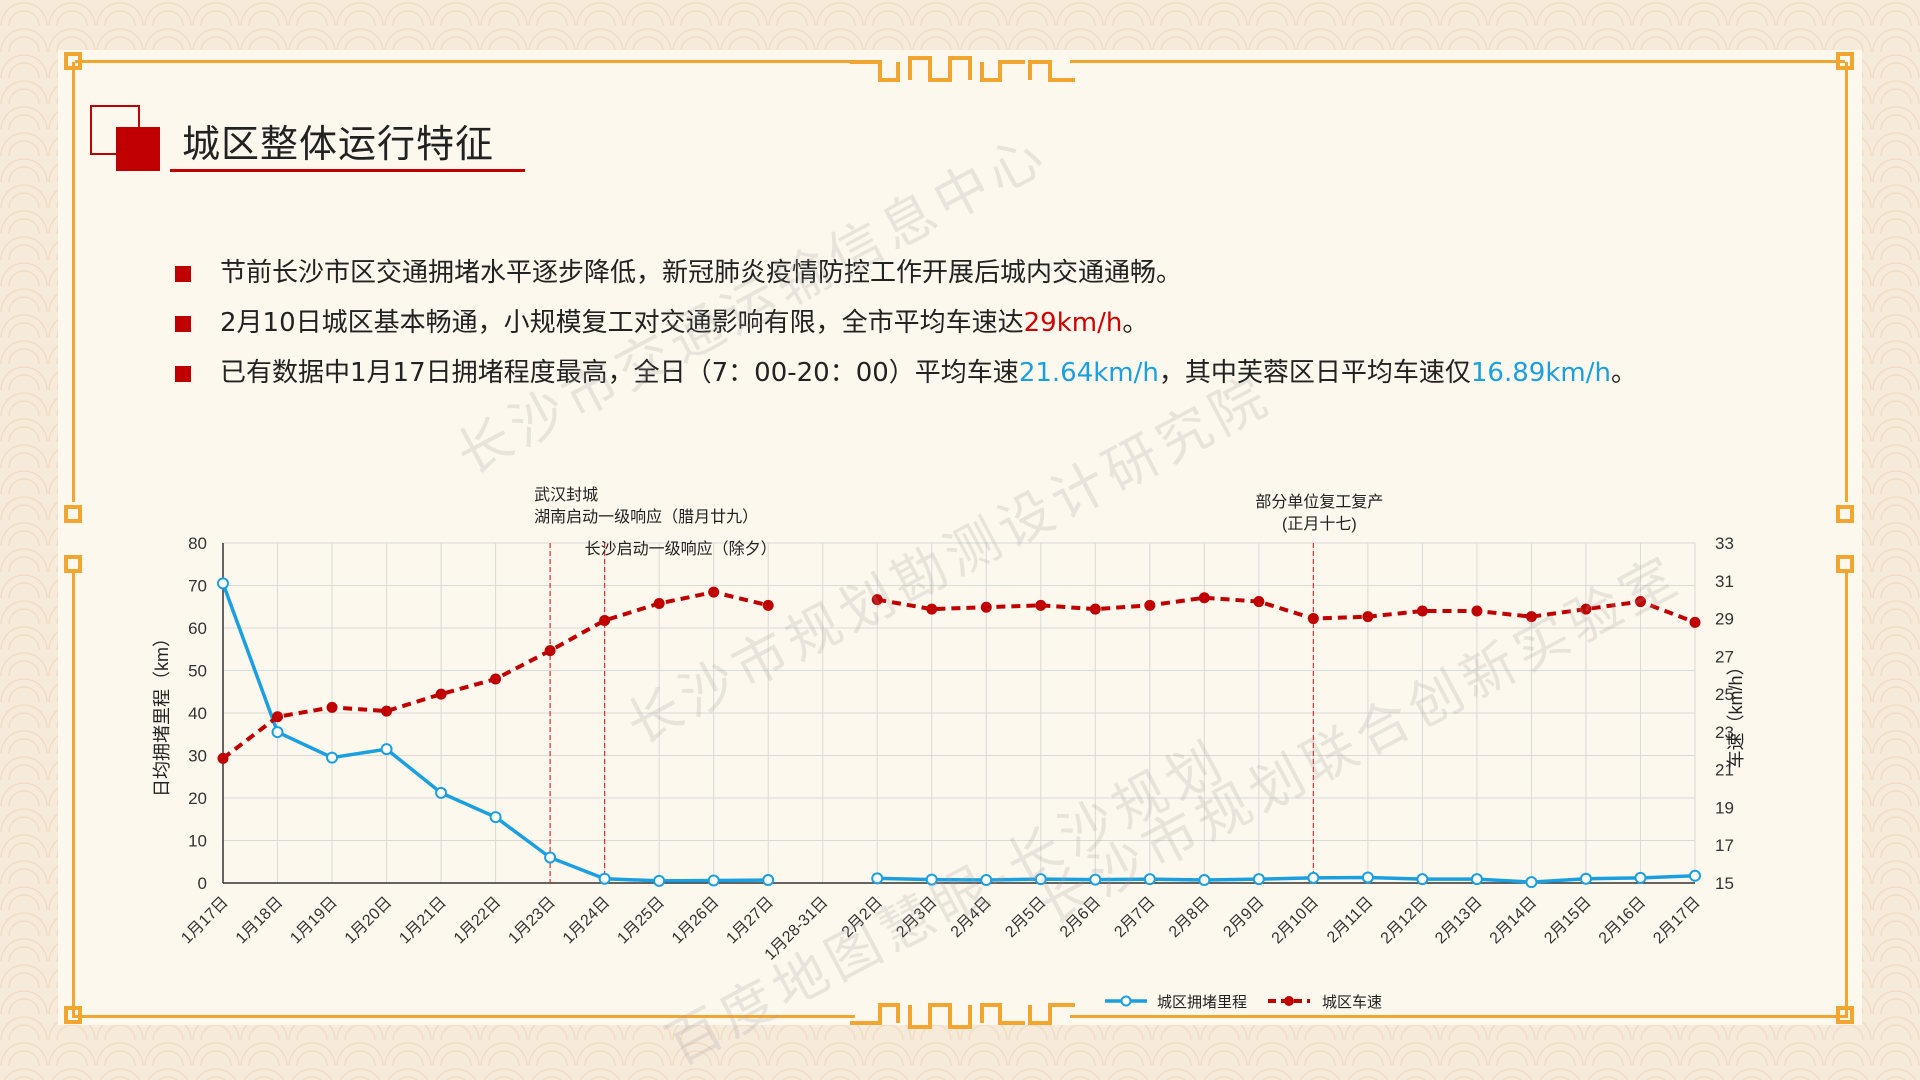 Image resolution: width=1920 pixels, height=1080 pixels. I want to click on x-tick-label: 1月19日, so click(314, 921).